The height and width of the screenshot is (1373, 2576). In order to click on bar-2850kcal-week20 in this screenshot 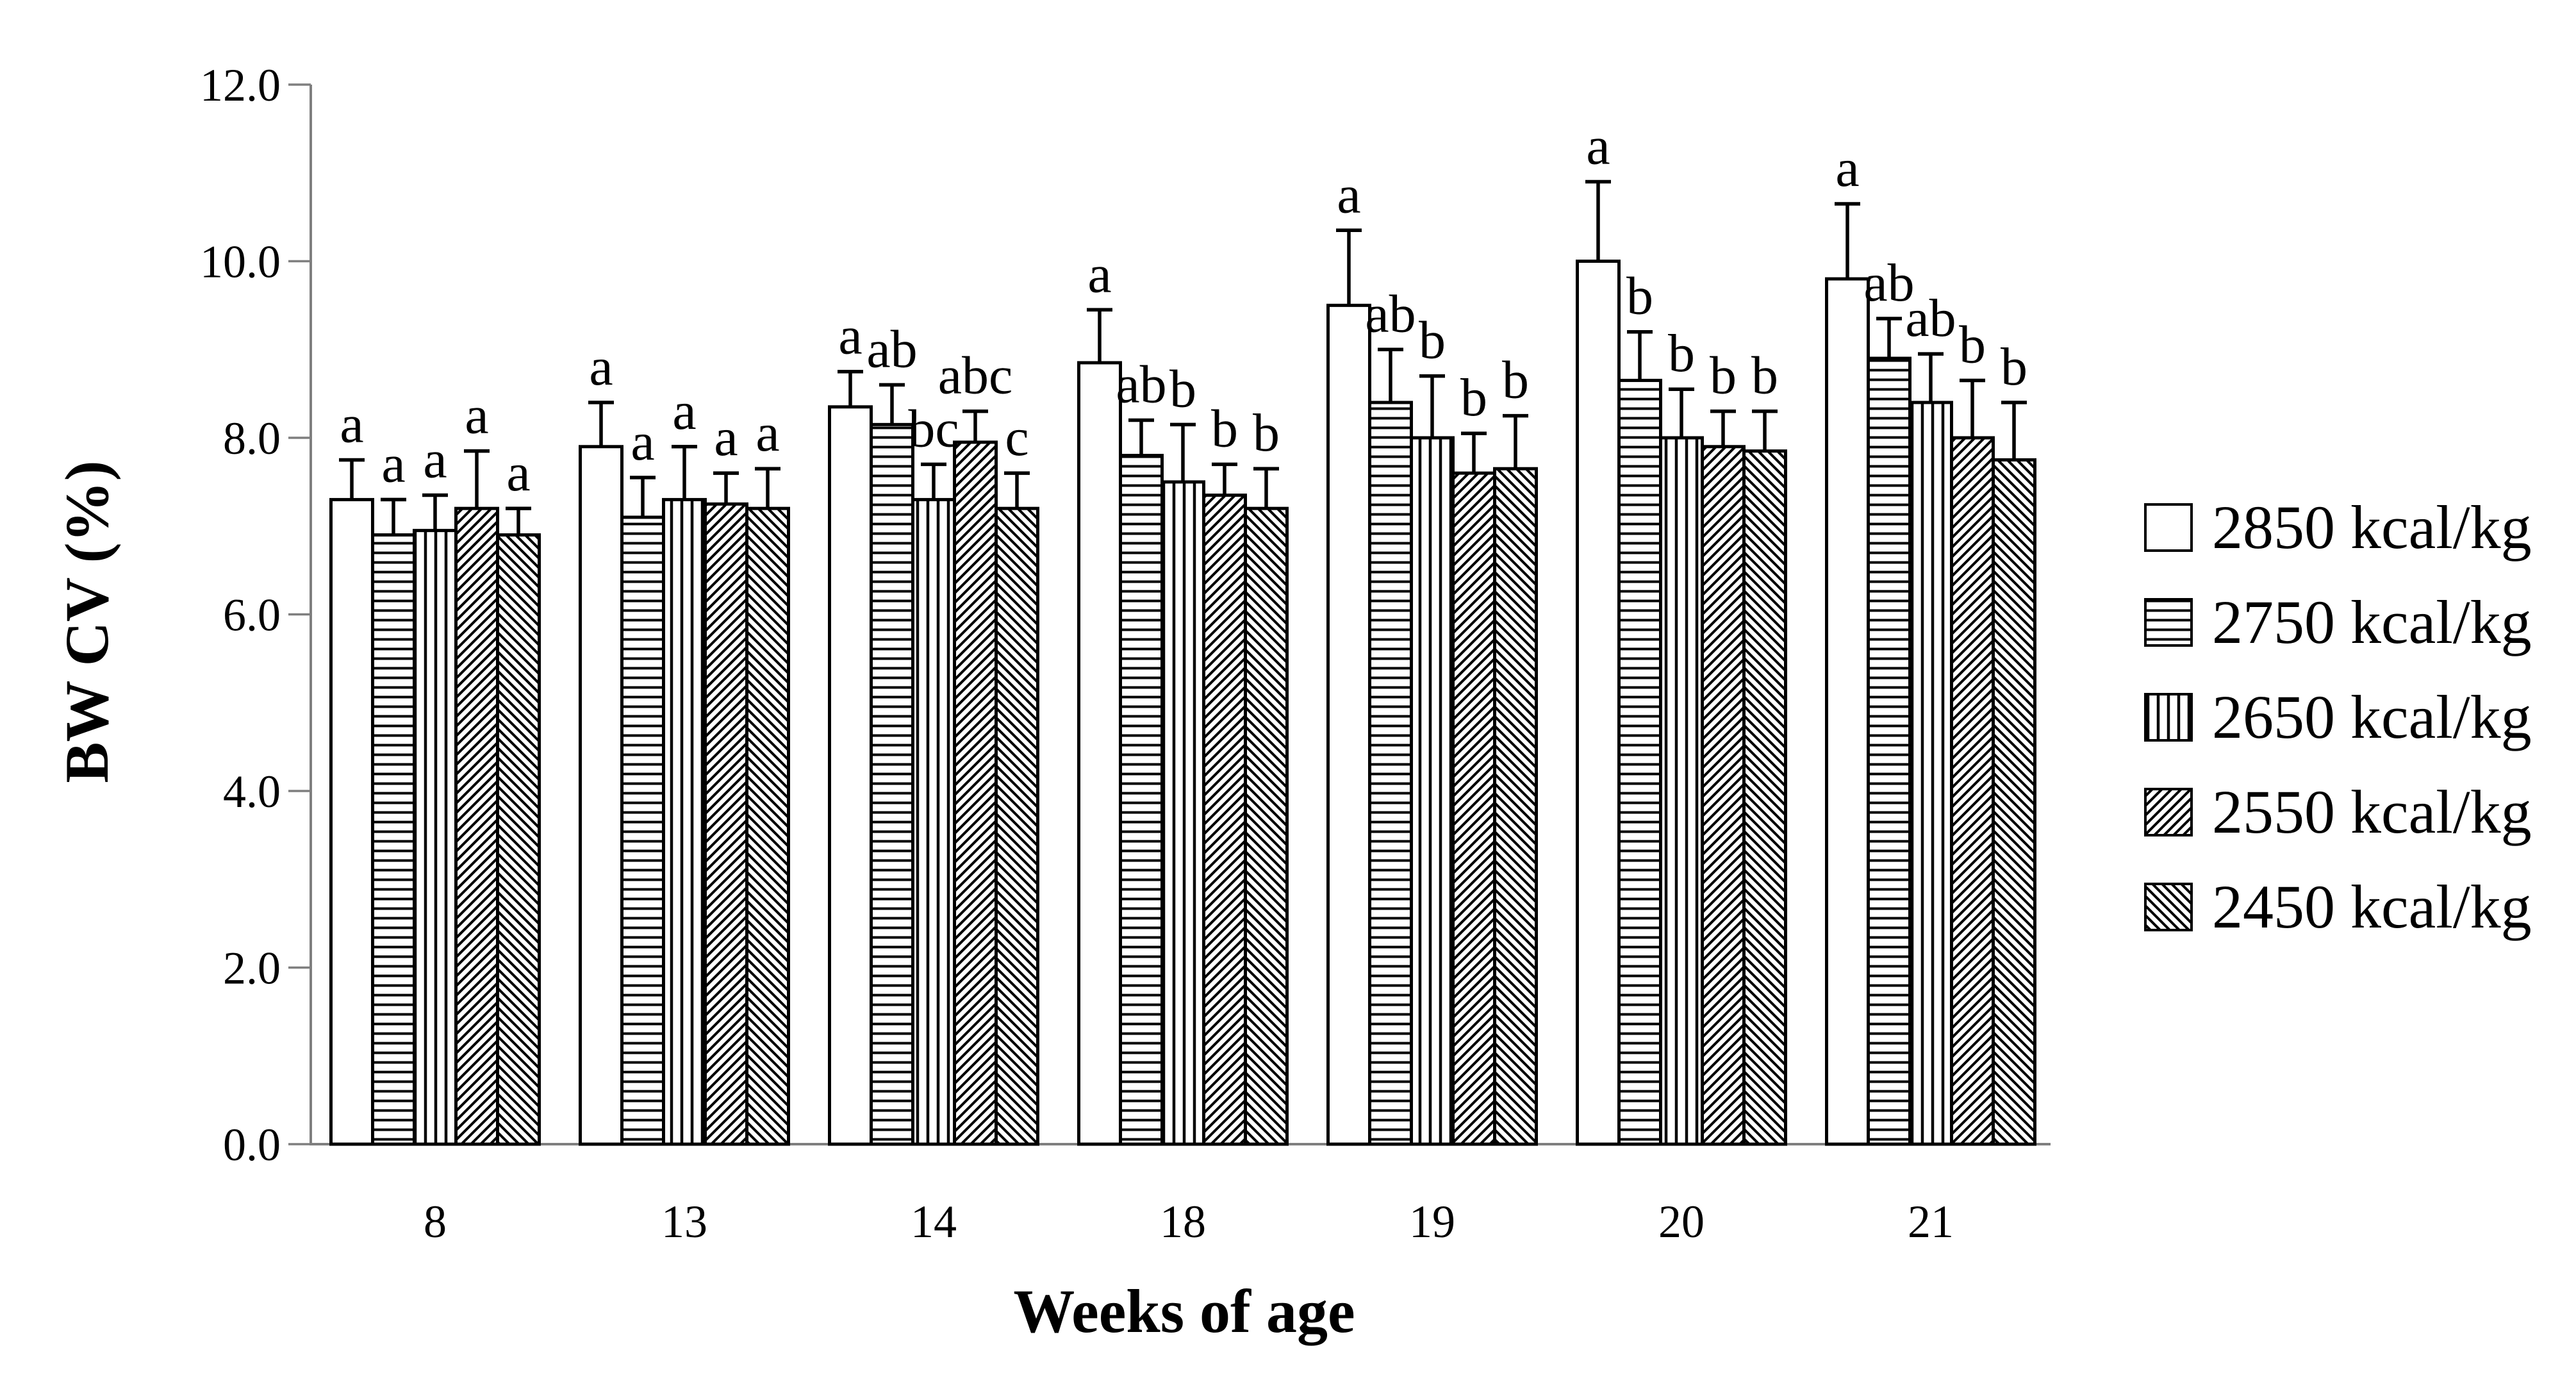, I will do `click(1598, 703)`.